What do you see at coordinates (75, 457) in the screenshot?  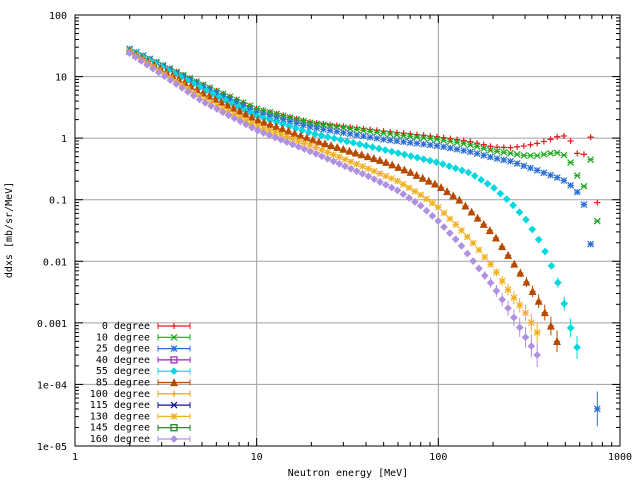 I see `x-tick-label: 1` at bounding box center [75, 457].